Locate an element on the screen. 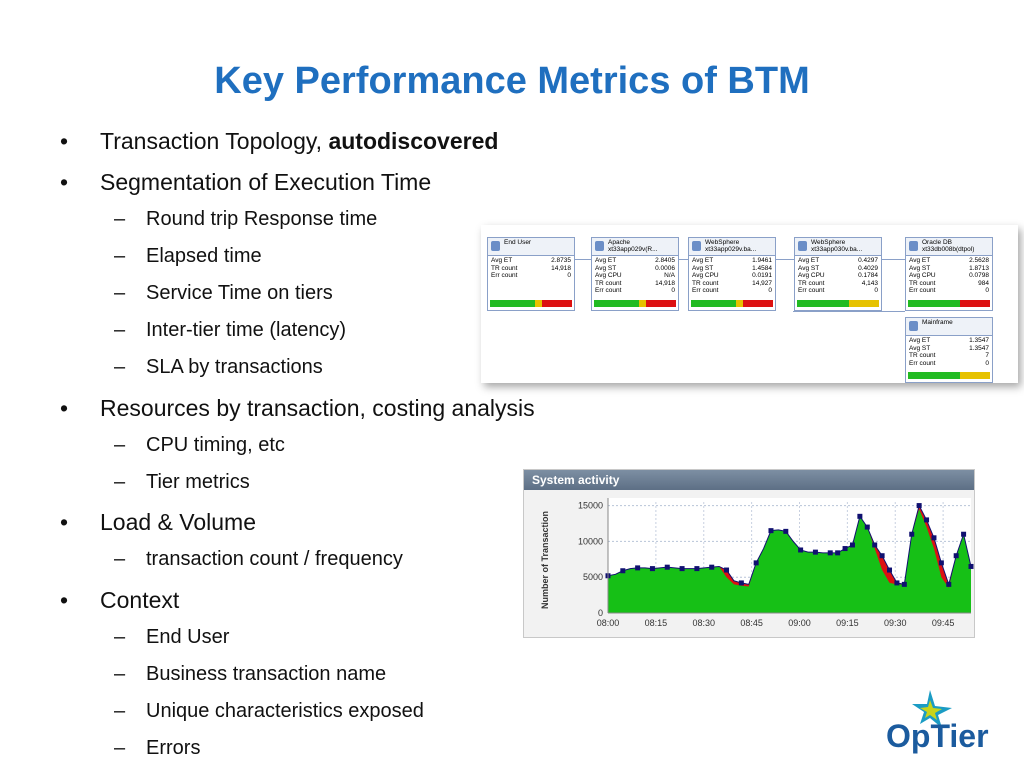 Image resolution: width=1024 pixels, height=768 pixels. metric-value: 1.4584 is located at coordinates (762, 268).